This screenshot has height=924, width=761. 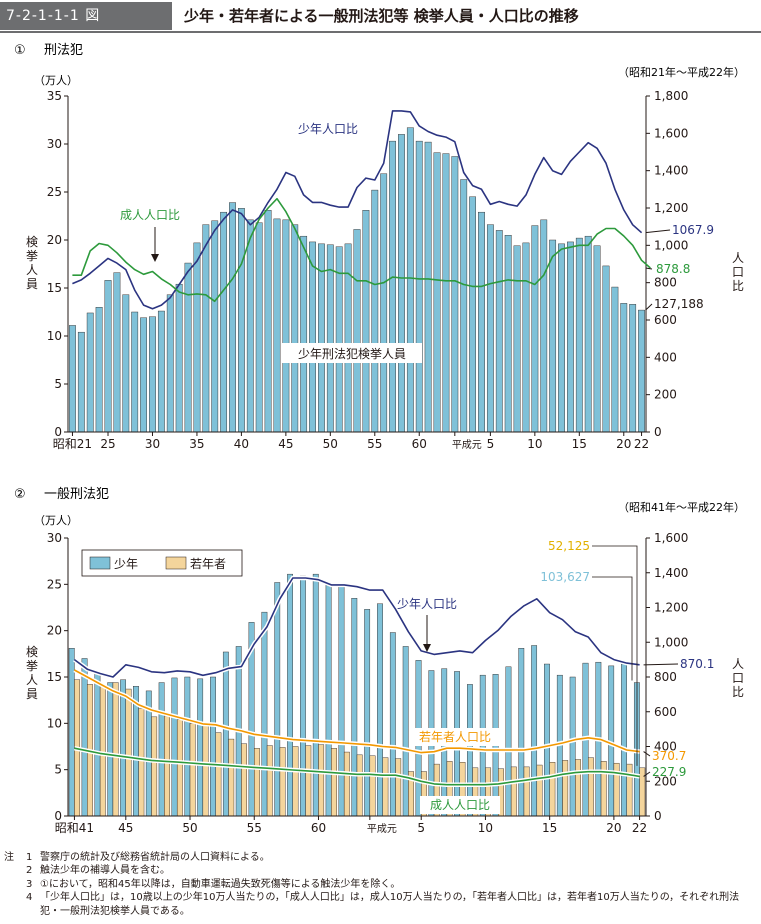 What do you see at coordinates (32, 680) in the screenshot?
I see `left-axis-label-char: 人` at bounding box center [32, 680].